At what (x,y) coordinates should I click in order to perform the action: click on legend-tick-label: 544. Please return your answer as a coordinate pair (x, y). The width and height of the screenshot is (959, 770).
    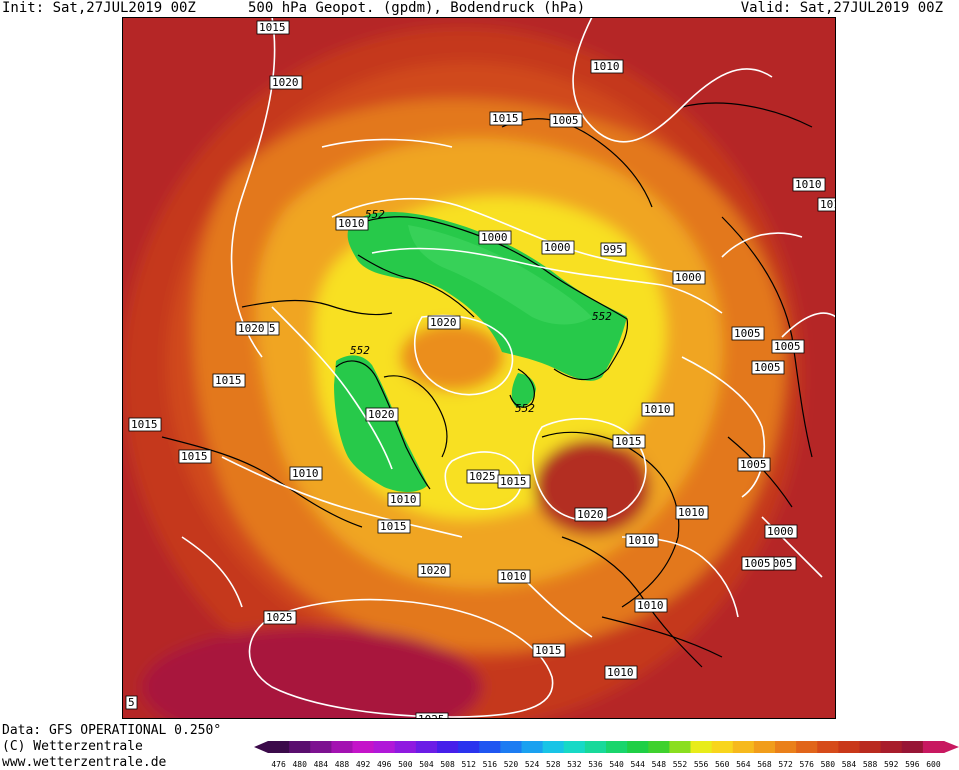
    Looking at the image, I should click on (637, 764).